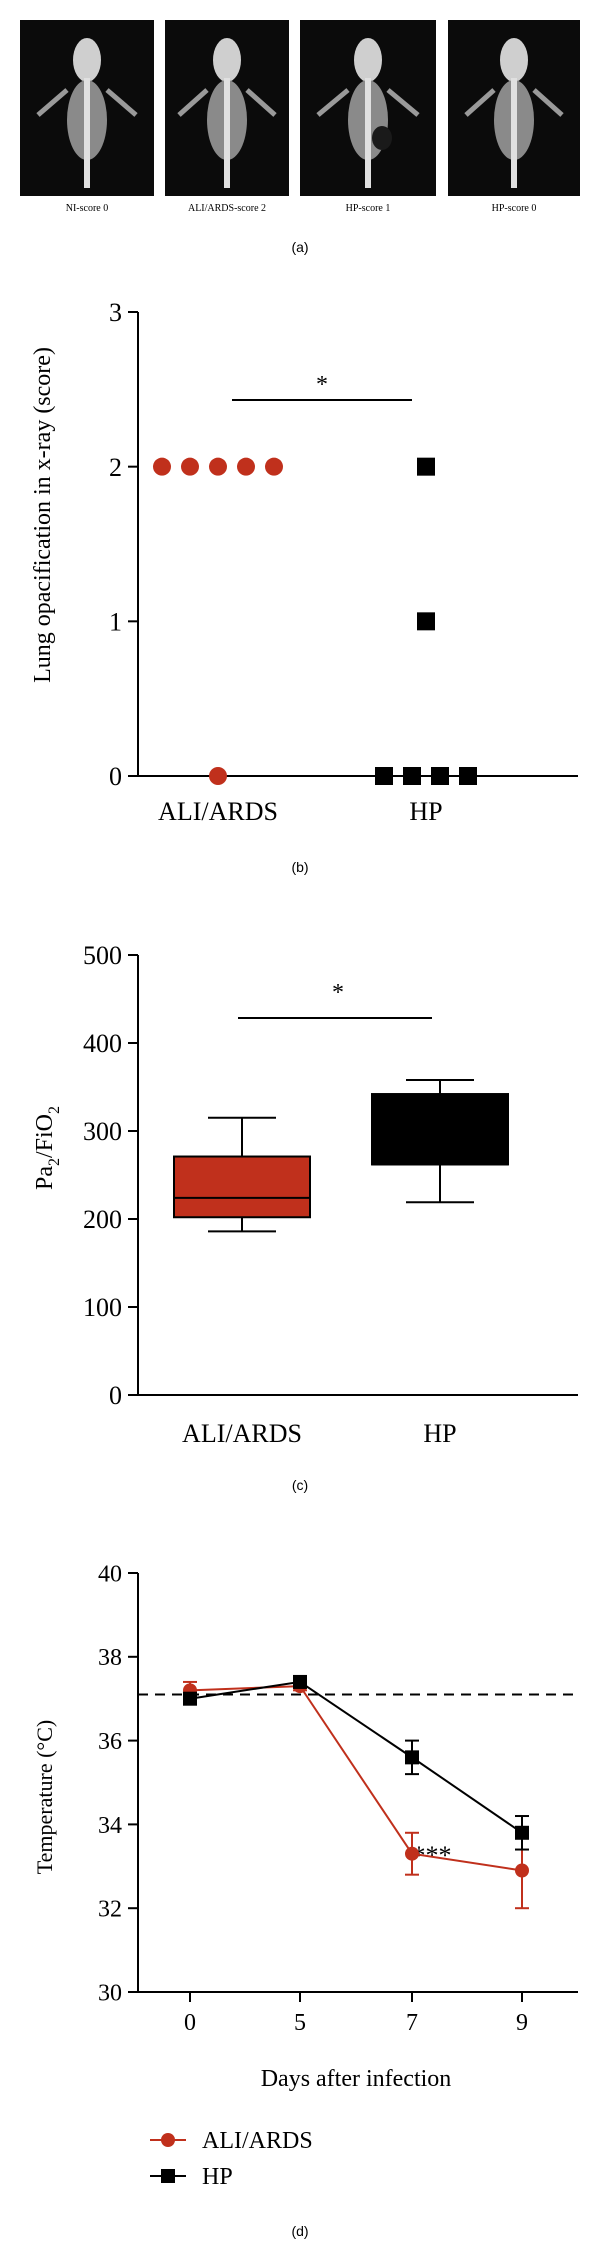 The image size is (600, 2246). Describe the element at coordinates (168, 2176) in the screenshot. I see `legend-marker-hp` at that location.